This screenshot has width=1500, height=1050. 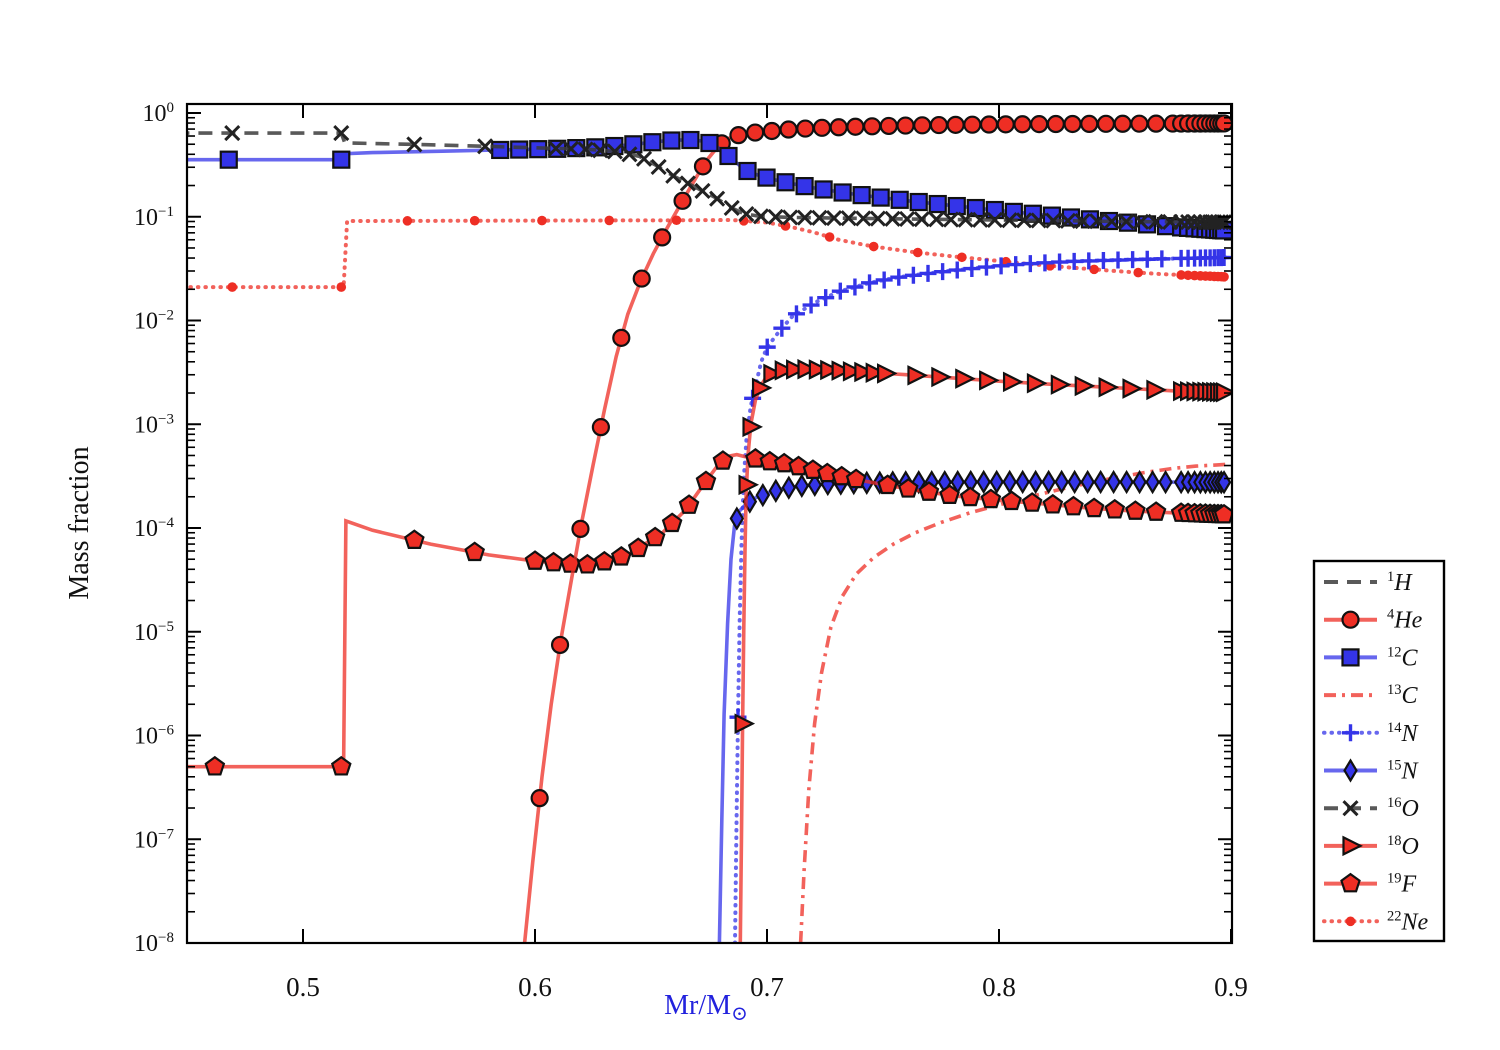 What do you see at coordinates (1415, 922) in the screenshot?
I see `legend-label-symbol: Ne` at bounding box center [1415, 922].